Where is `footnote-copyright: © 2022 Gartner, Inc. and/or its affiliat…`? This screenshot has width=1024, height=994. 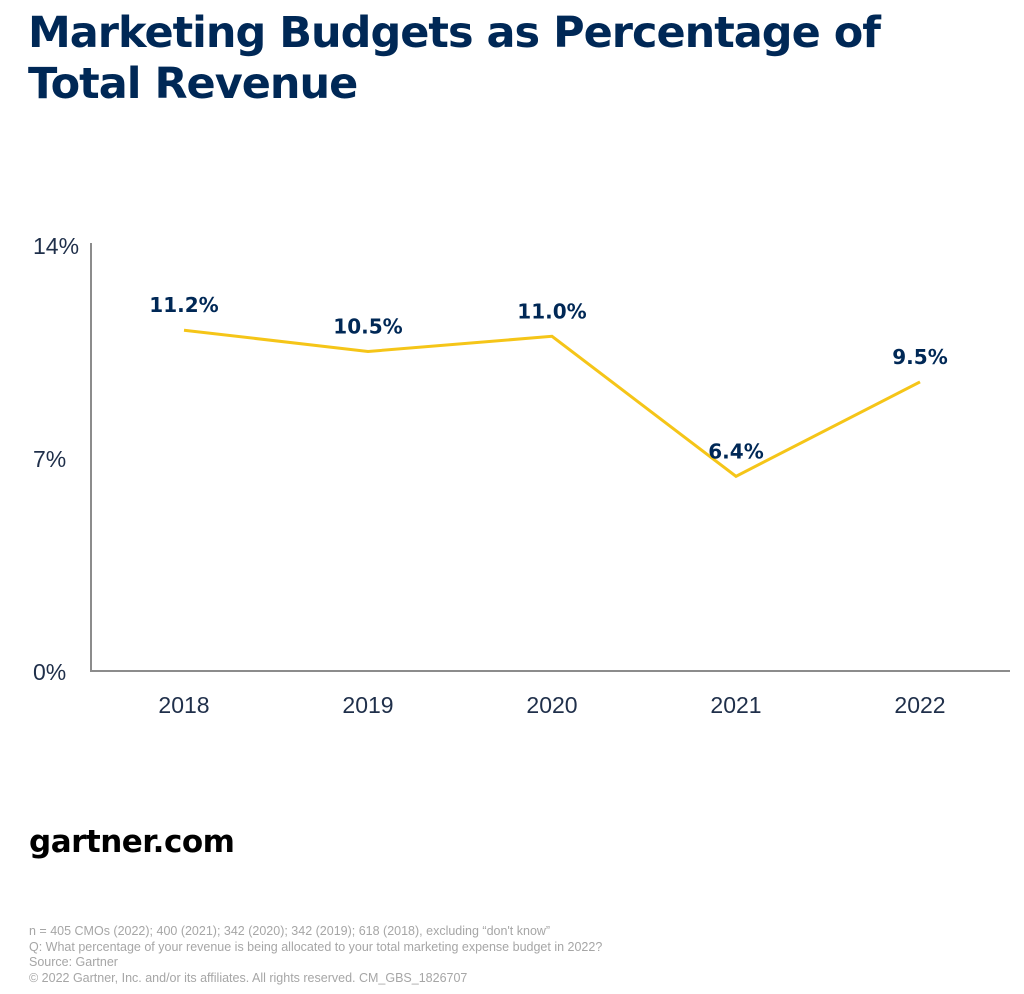 footnote-copyright: © 2022 Gartner, Inc. and/or its affiliat… is located at coordinates (248, 977).